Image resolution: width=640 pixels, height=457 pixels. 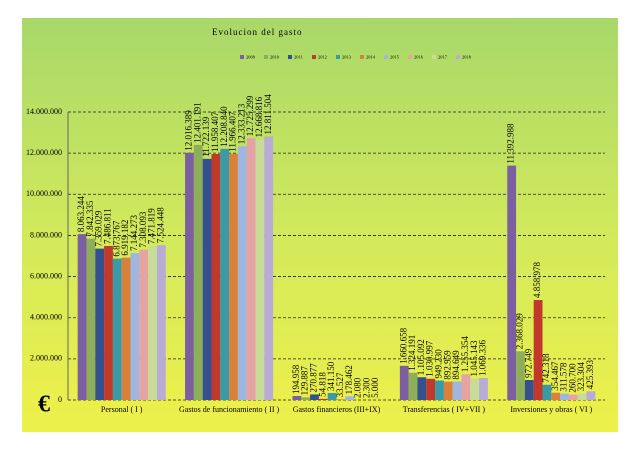 What do you see at coordinates (251, 57) in the screenshot?
I see `legend-label: 2009` at bounding box center [251, 57].